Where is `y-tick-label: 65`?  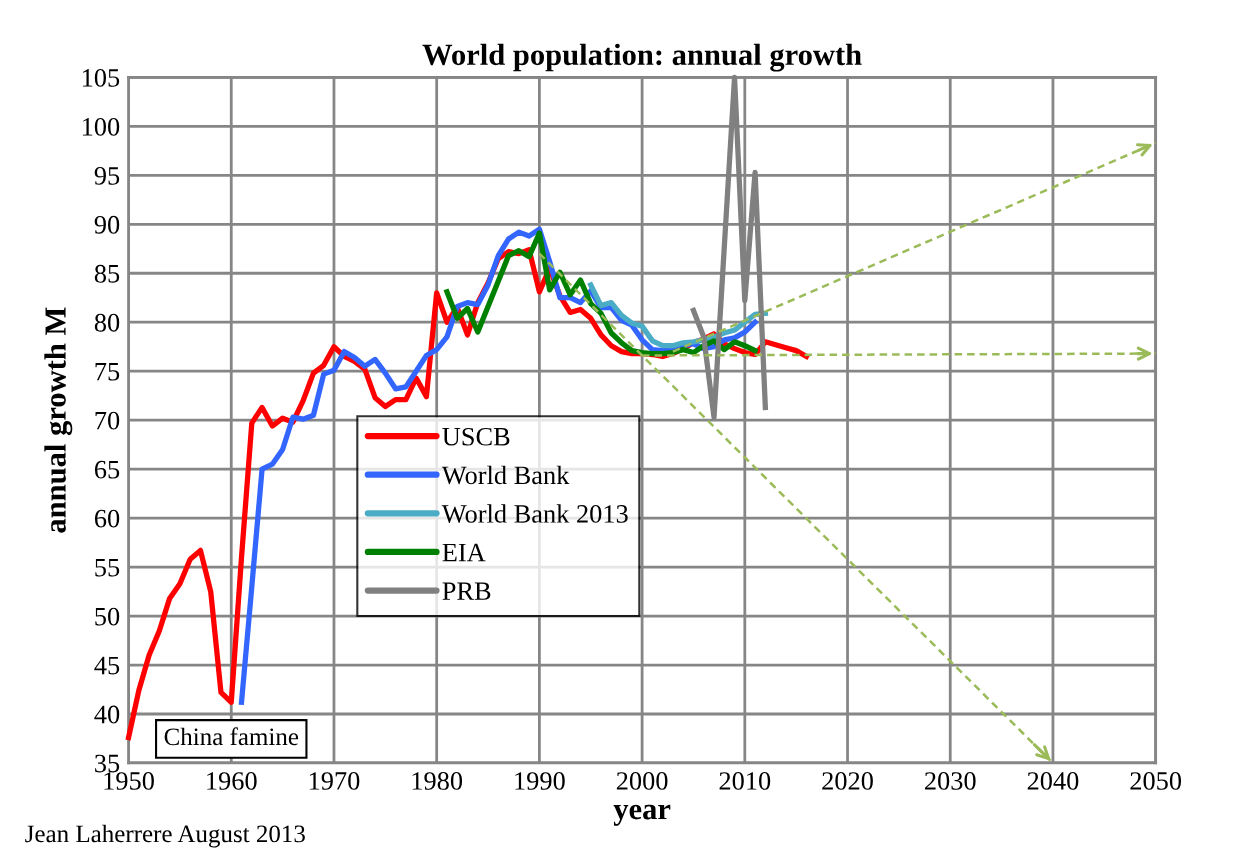 y-tick-label: 65 is located at coordinates (107, 469).